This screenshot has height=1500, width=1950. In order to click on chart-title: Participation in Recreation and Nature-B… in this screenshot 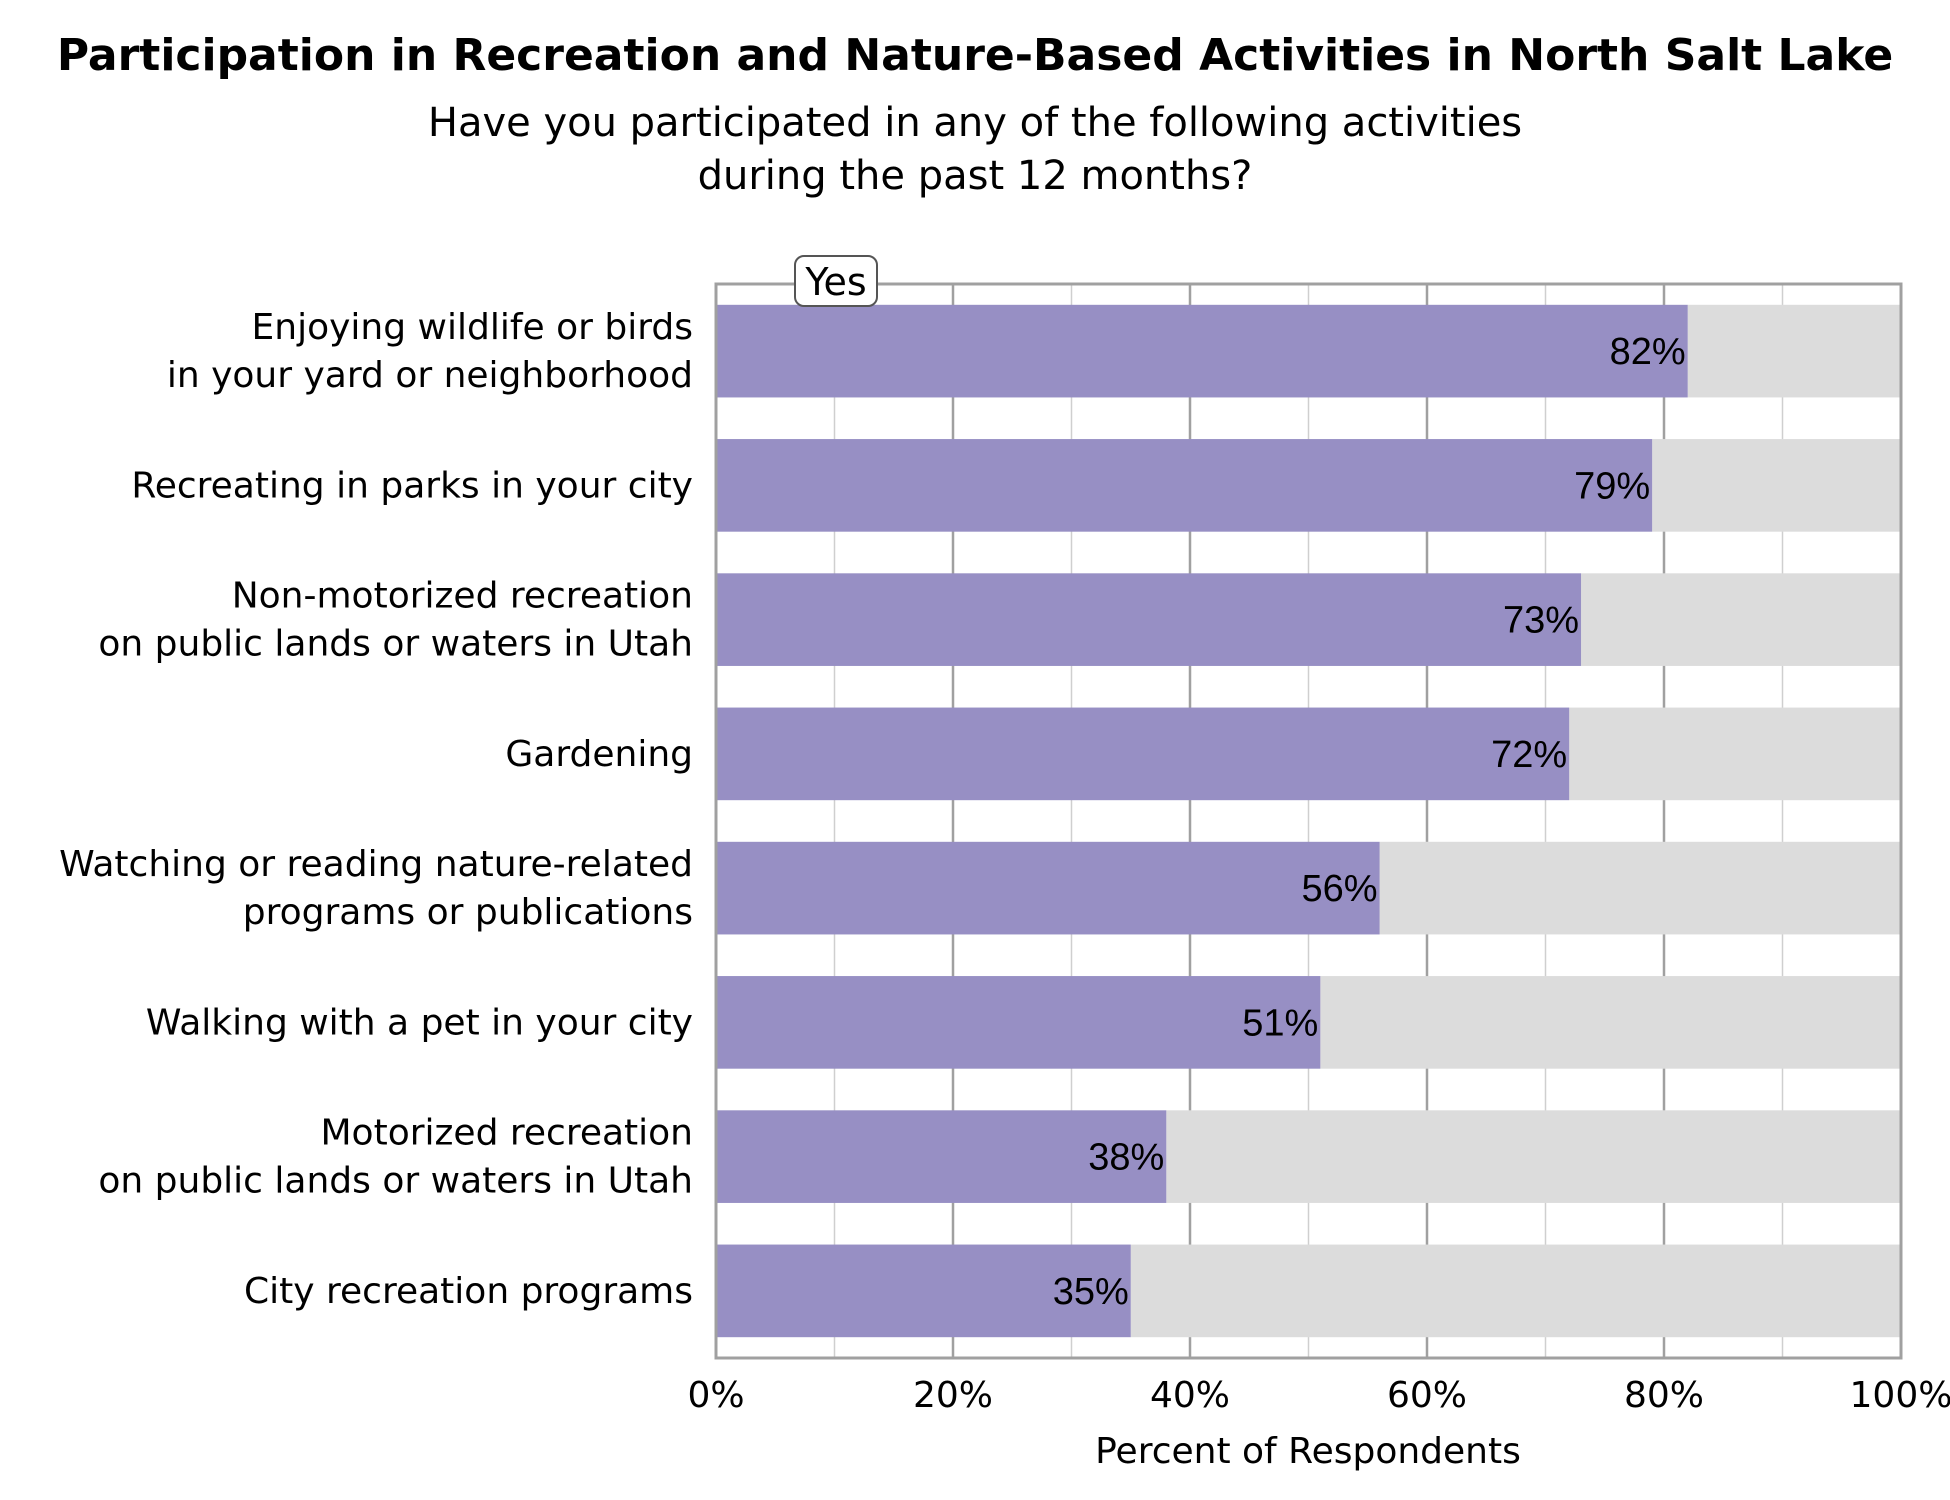, I will do `click(975, 55)`.